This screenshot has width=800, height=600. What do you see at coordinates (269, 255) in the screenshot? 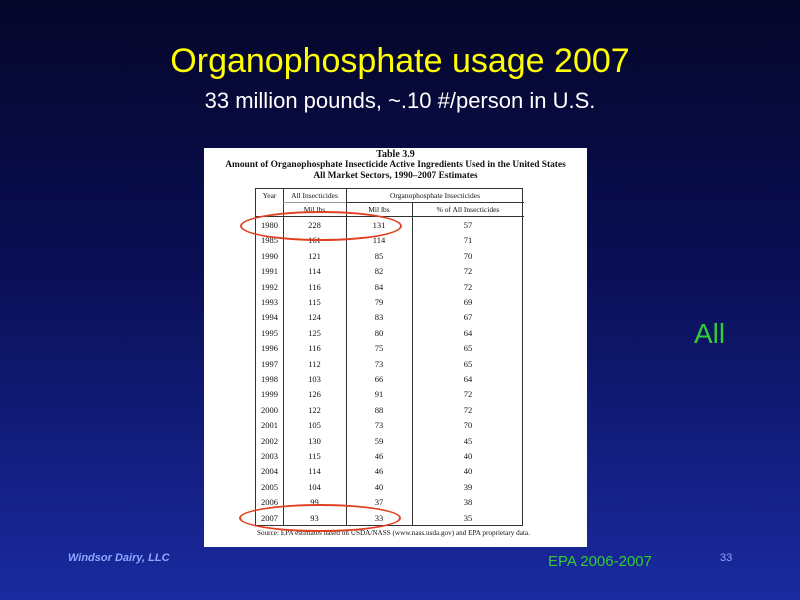
I see `year-cell: 1990` at bounding box center [269, 255].